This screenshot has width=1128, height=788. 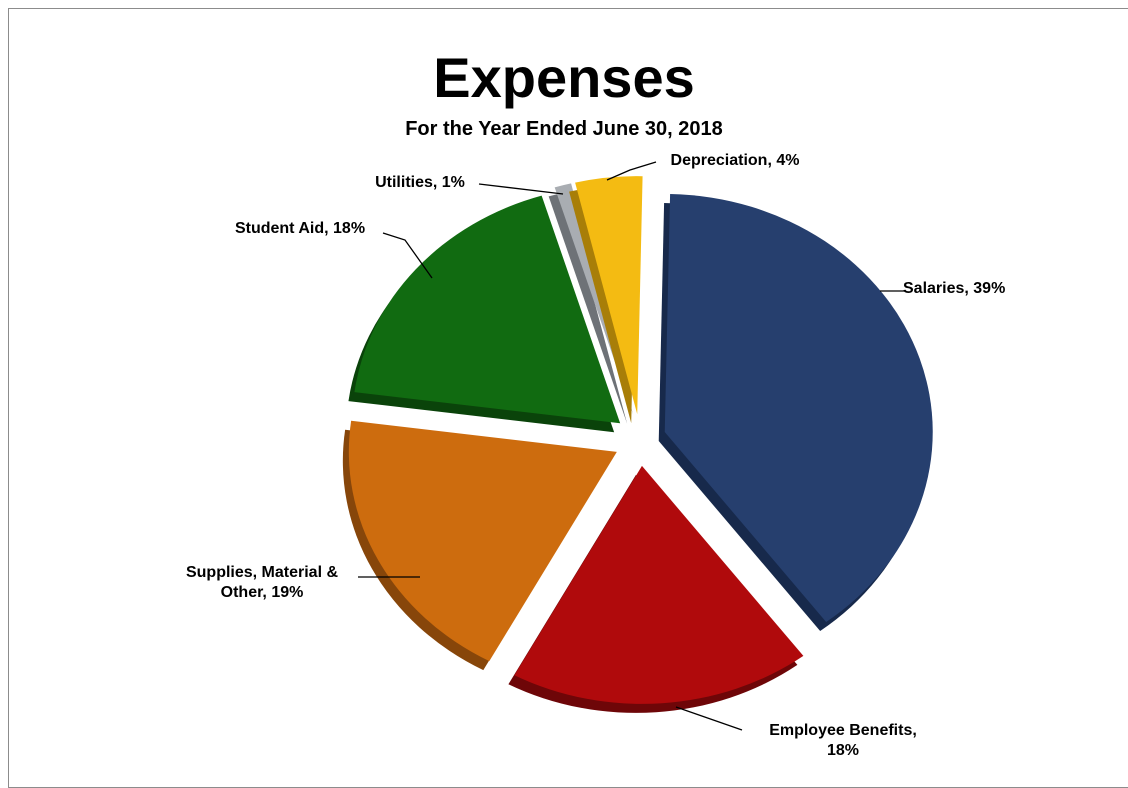 What do you see at coordinates (843, 750) in the screenshot?
I see `slice-label-line: 18%` at bounding box center [843, 750].